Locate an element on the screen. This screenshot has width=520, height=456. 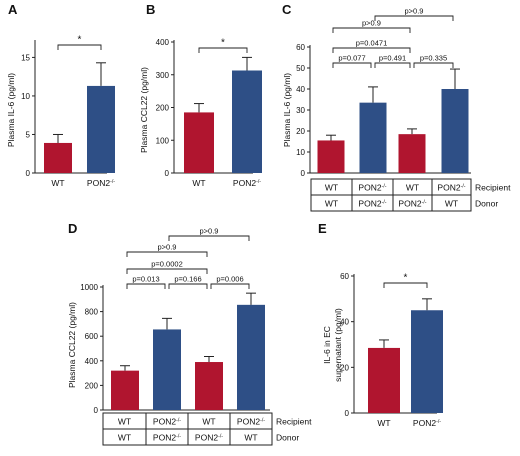
y-tick-label: 30 is located at coordinates (300, 110).